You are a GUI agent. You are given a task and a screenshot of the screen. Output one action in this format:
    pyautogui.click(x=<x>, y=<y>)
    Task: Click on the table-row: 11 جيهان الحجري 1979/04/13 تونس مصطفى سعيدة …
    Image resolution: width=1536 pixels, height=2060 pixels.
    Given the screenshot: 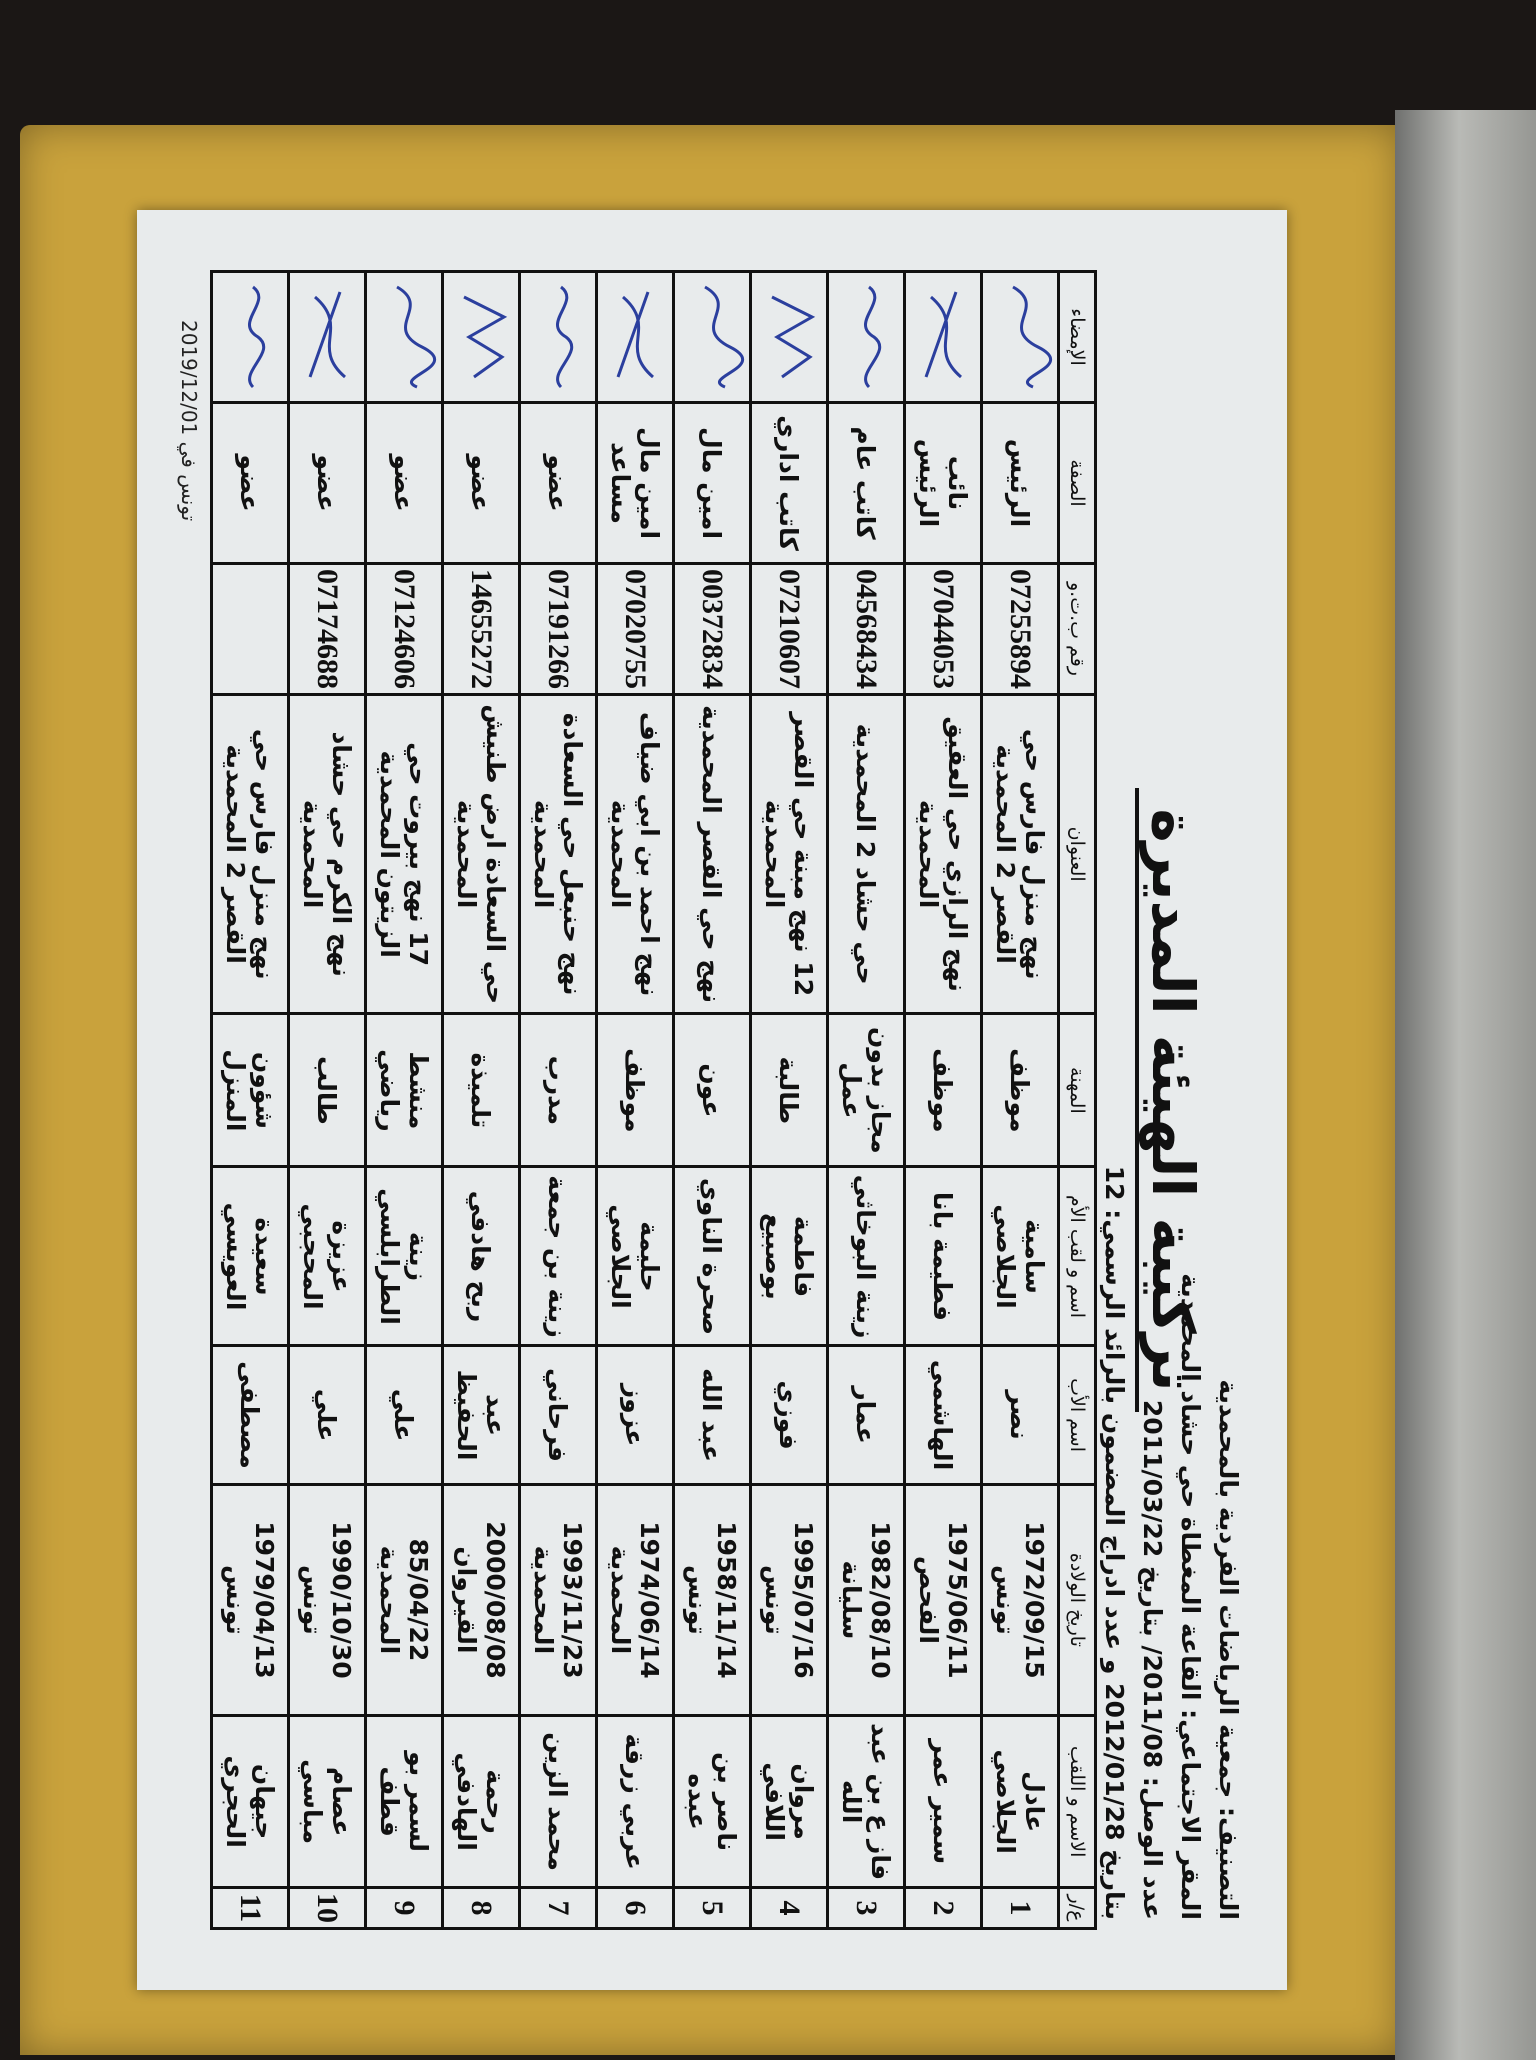 What is the action you would take?
    pyautogui.click(x=250, y=1100)
    